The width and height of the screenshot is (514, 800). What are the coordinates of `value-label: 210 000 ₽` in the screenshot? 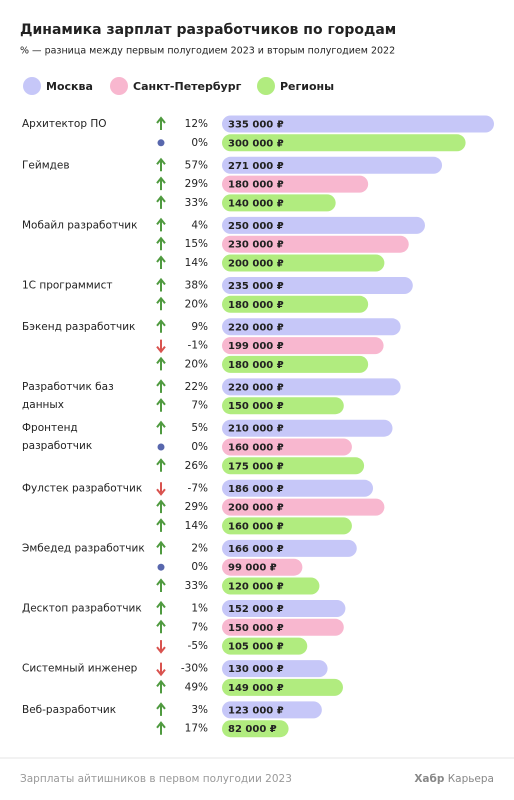 It's located at (256, 429).